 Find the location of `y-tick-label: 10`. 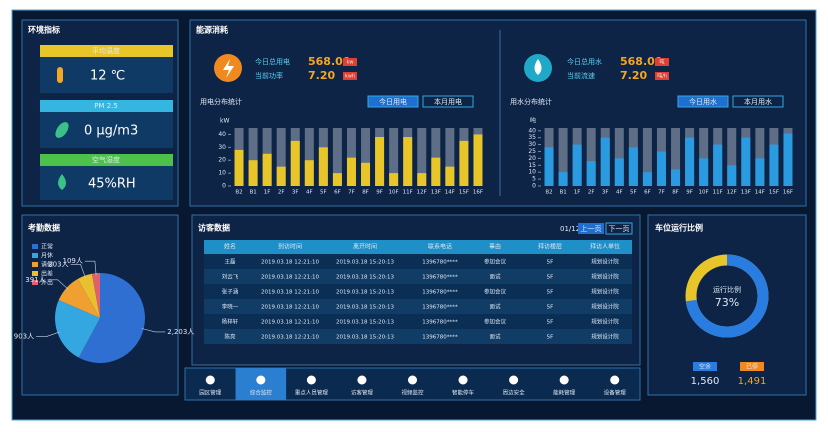

y-tick-label: 10 is located at coordinates (532, 172).